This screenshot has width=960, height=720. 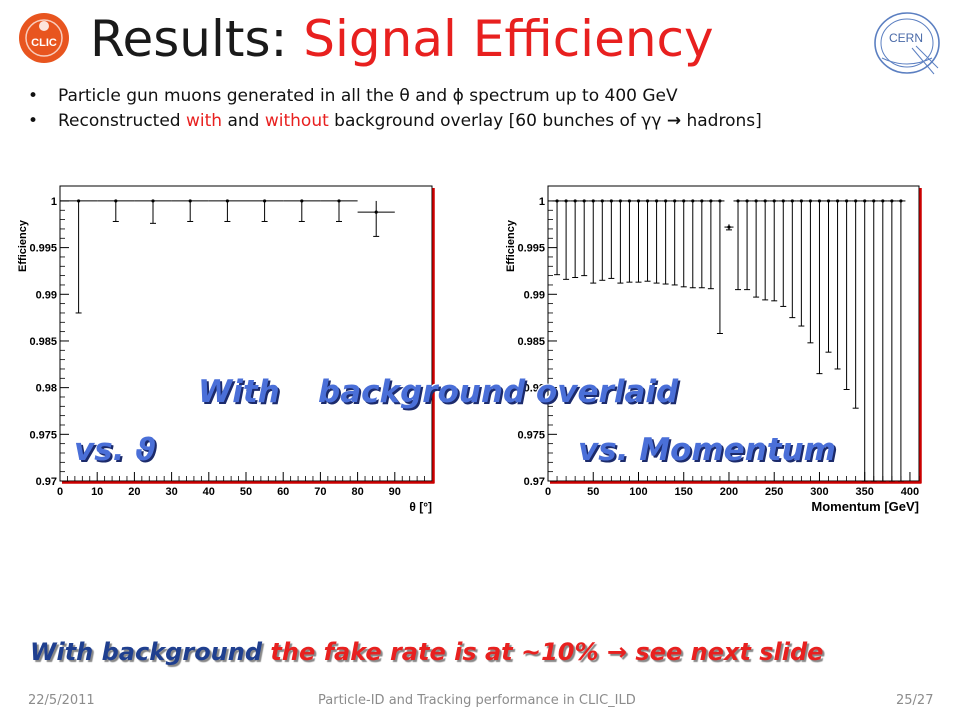 I want to click on clic-logo: CLIC, so click(x=44, y=38).